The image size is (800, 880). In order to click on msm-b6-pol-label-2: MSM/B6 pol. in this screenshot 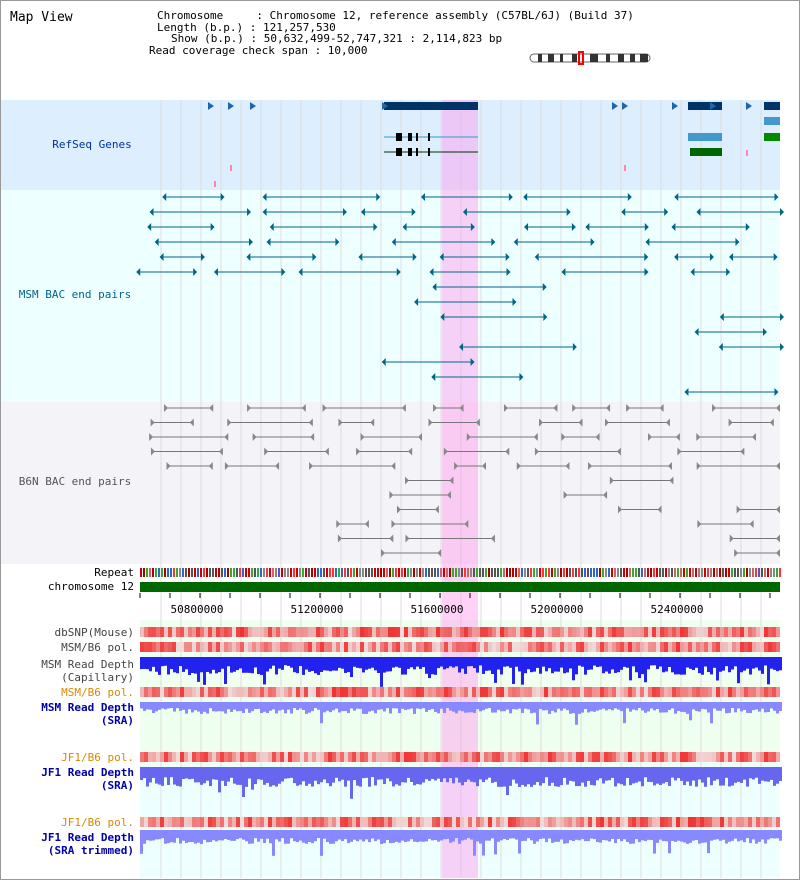, I will do `click(97, 692)`.